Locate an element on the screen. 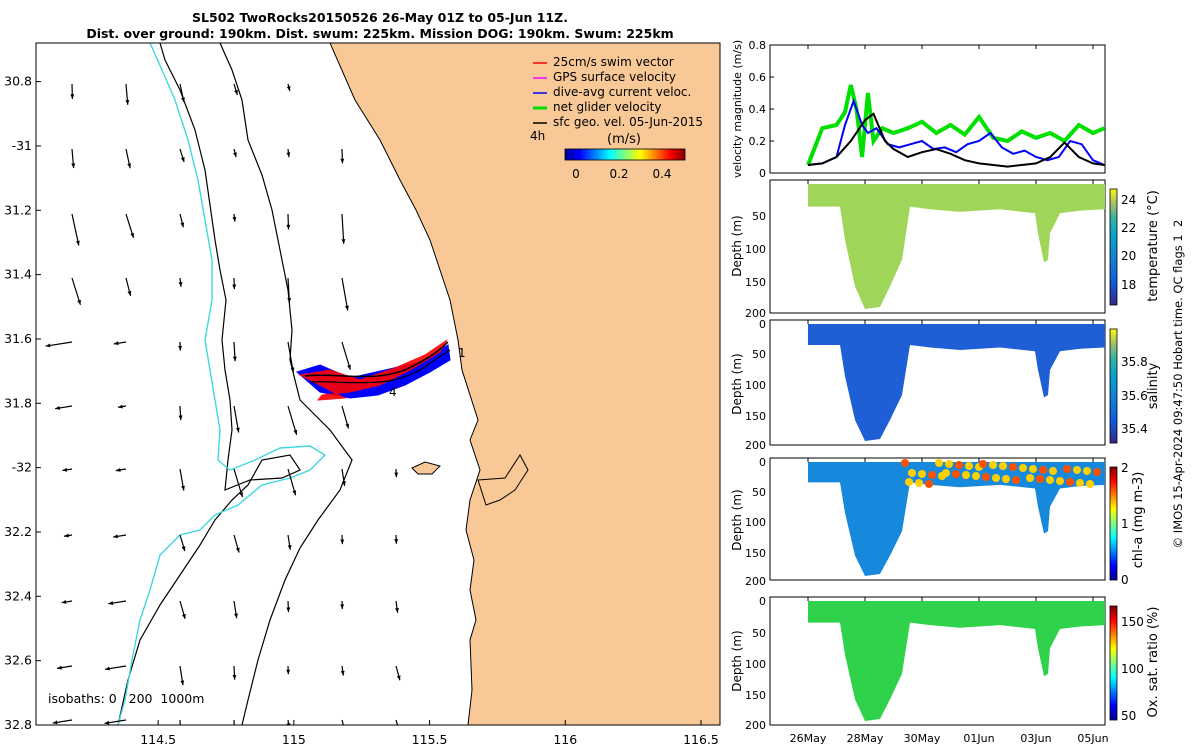 The height and width of the screenshot is (750, 1200). chl-ctick-2: 2 is located at coordinates (1125, 468).